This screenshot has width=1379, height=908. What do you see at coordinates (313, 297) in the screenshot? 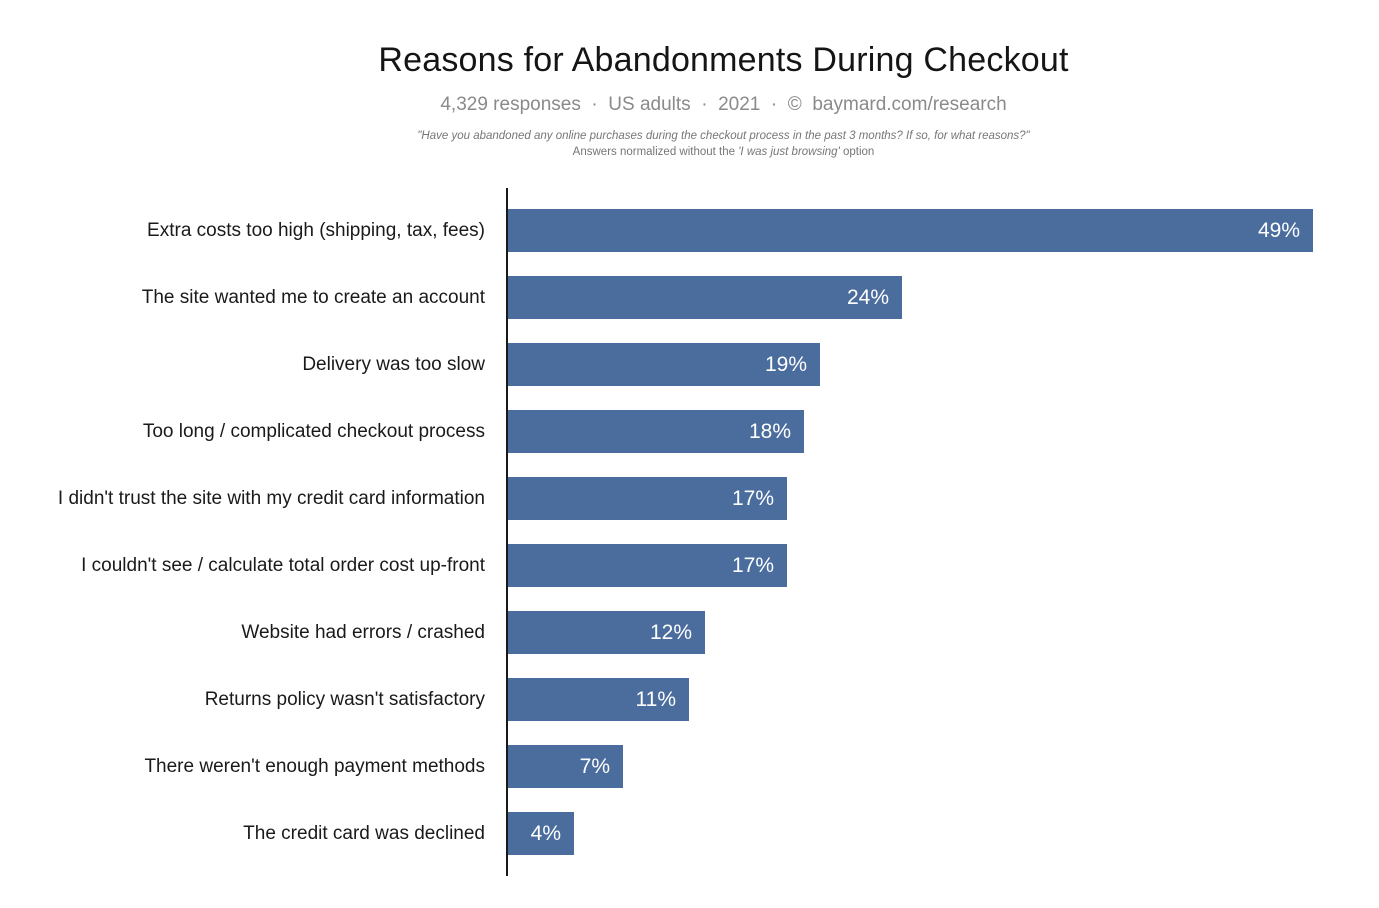
I see `category-label: The site wanted me to create an account` at bounding box center [313, 297].